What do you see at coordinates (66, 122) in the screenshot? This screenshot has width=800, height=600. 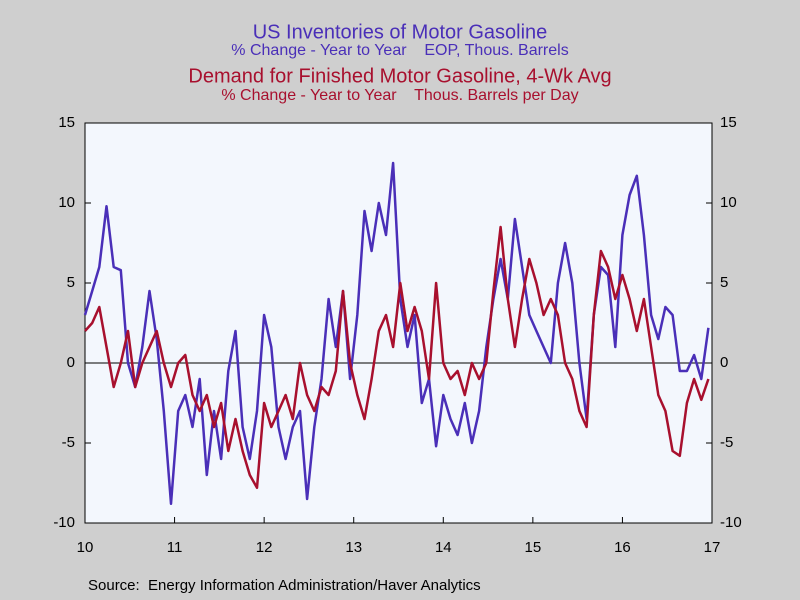 I see `y-tick-label: 15` at bounding box center [66, 122].